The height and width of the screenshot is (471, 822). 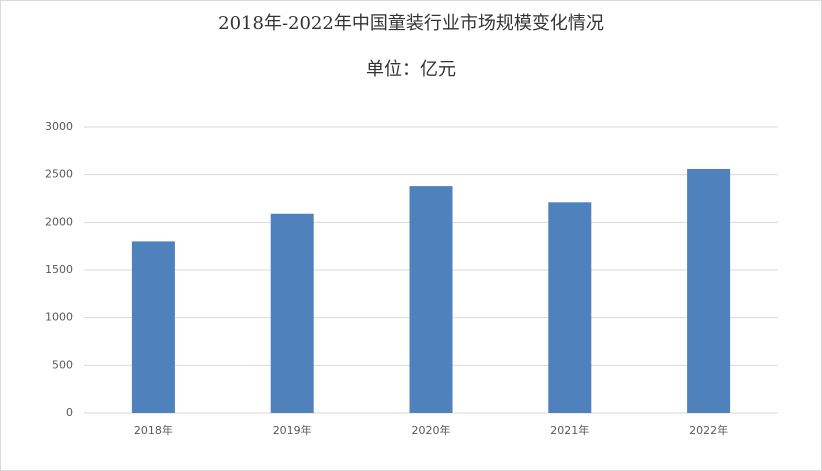 I want to click on y-tick-label: 1000, so click(x=59, y=317).